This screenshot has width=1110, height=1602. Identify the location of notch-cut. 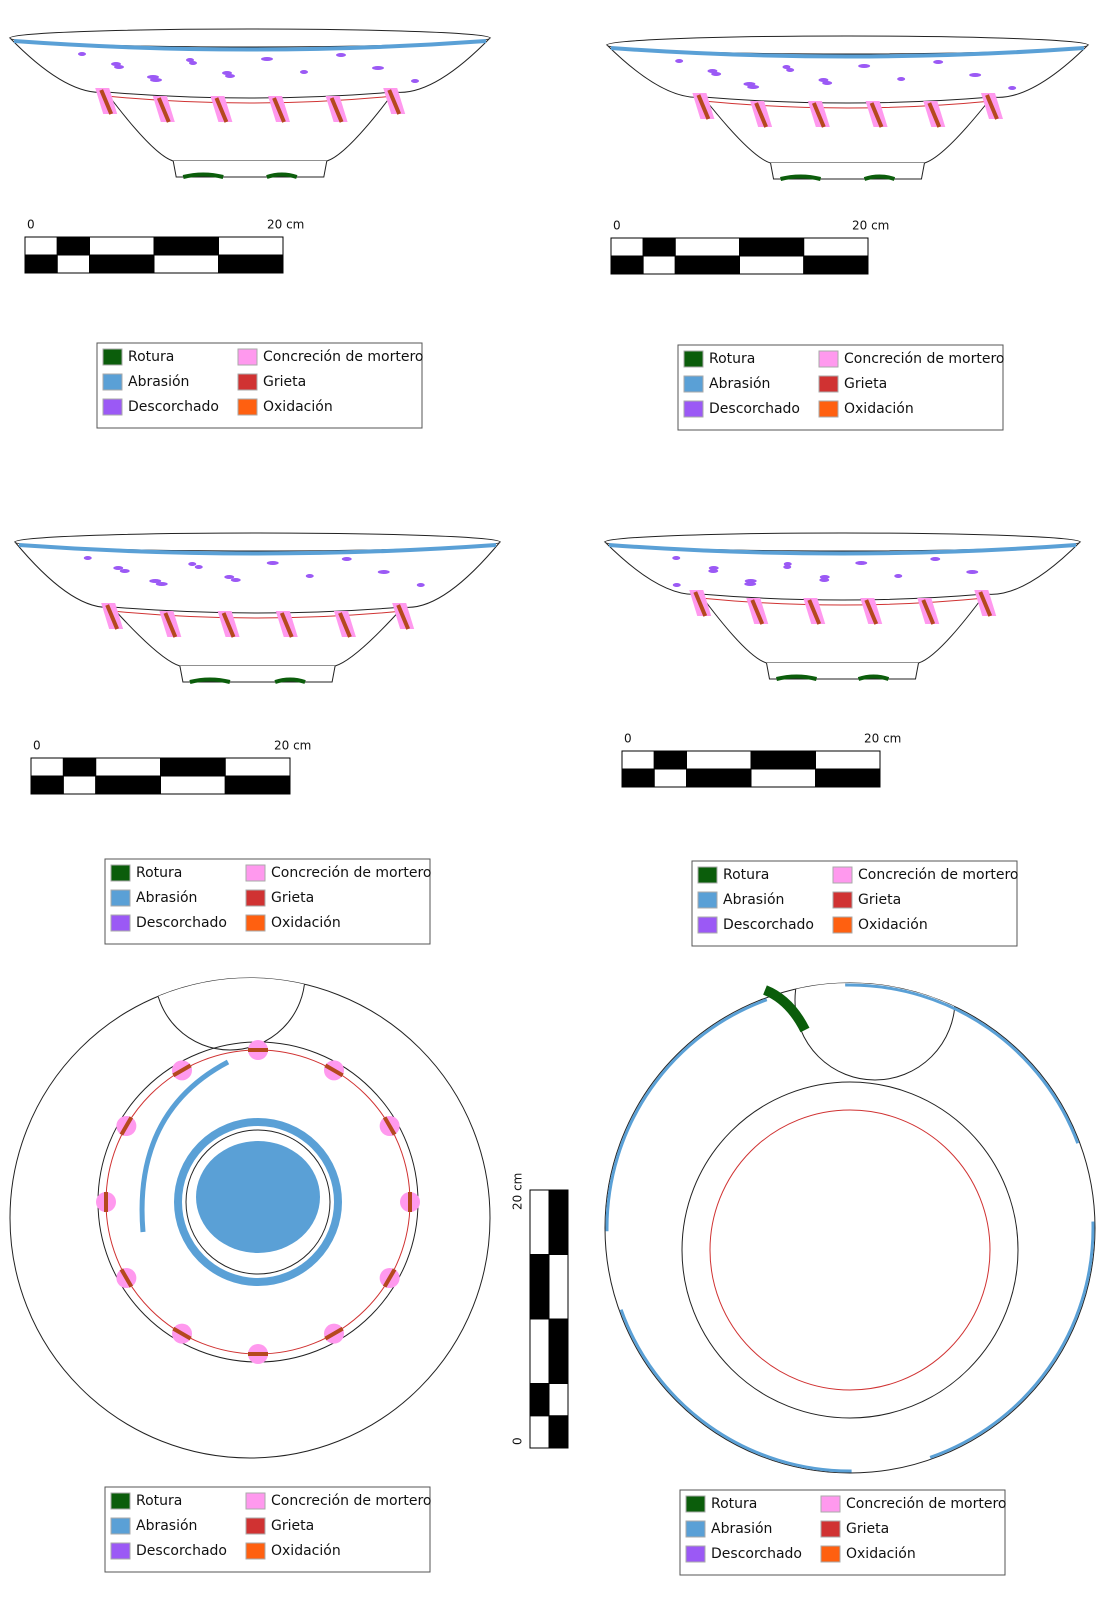
(230, 1014).